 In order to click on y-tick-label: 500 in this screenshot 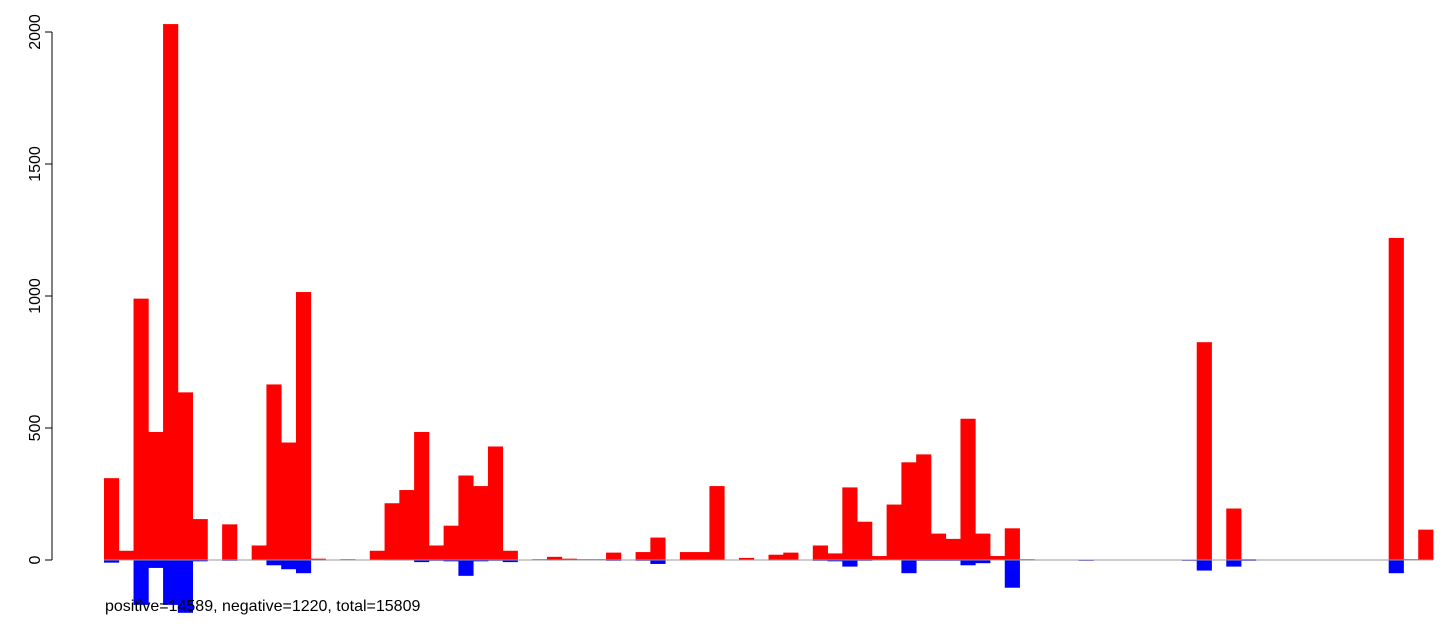, I will do `click(35, 428)`.